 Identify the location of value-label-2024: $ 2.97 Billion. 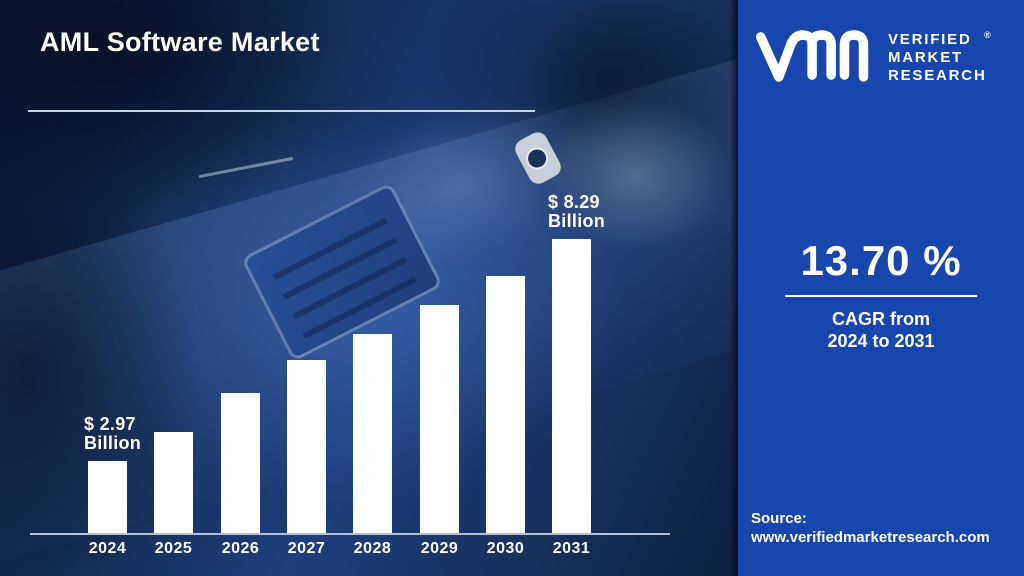
(113, 433).